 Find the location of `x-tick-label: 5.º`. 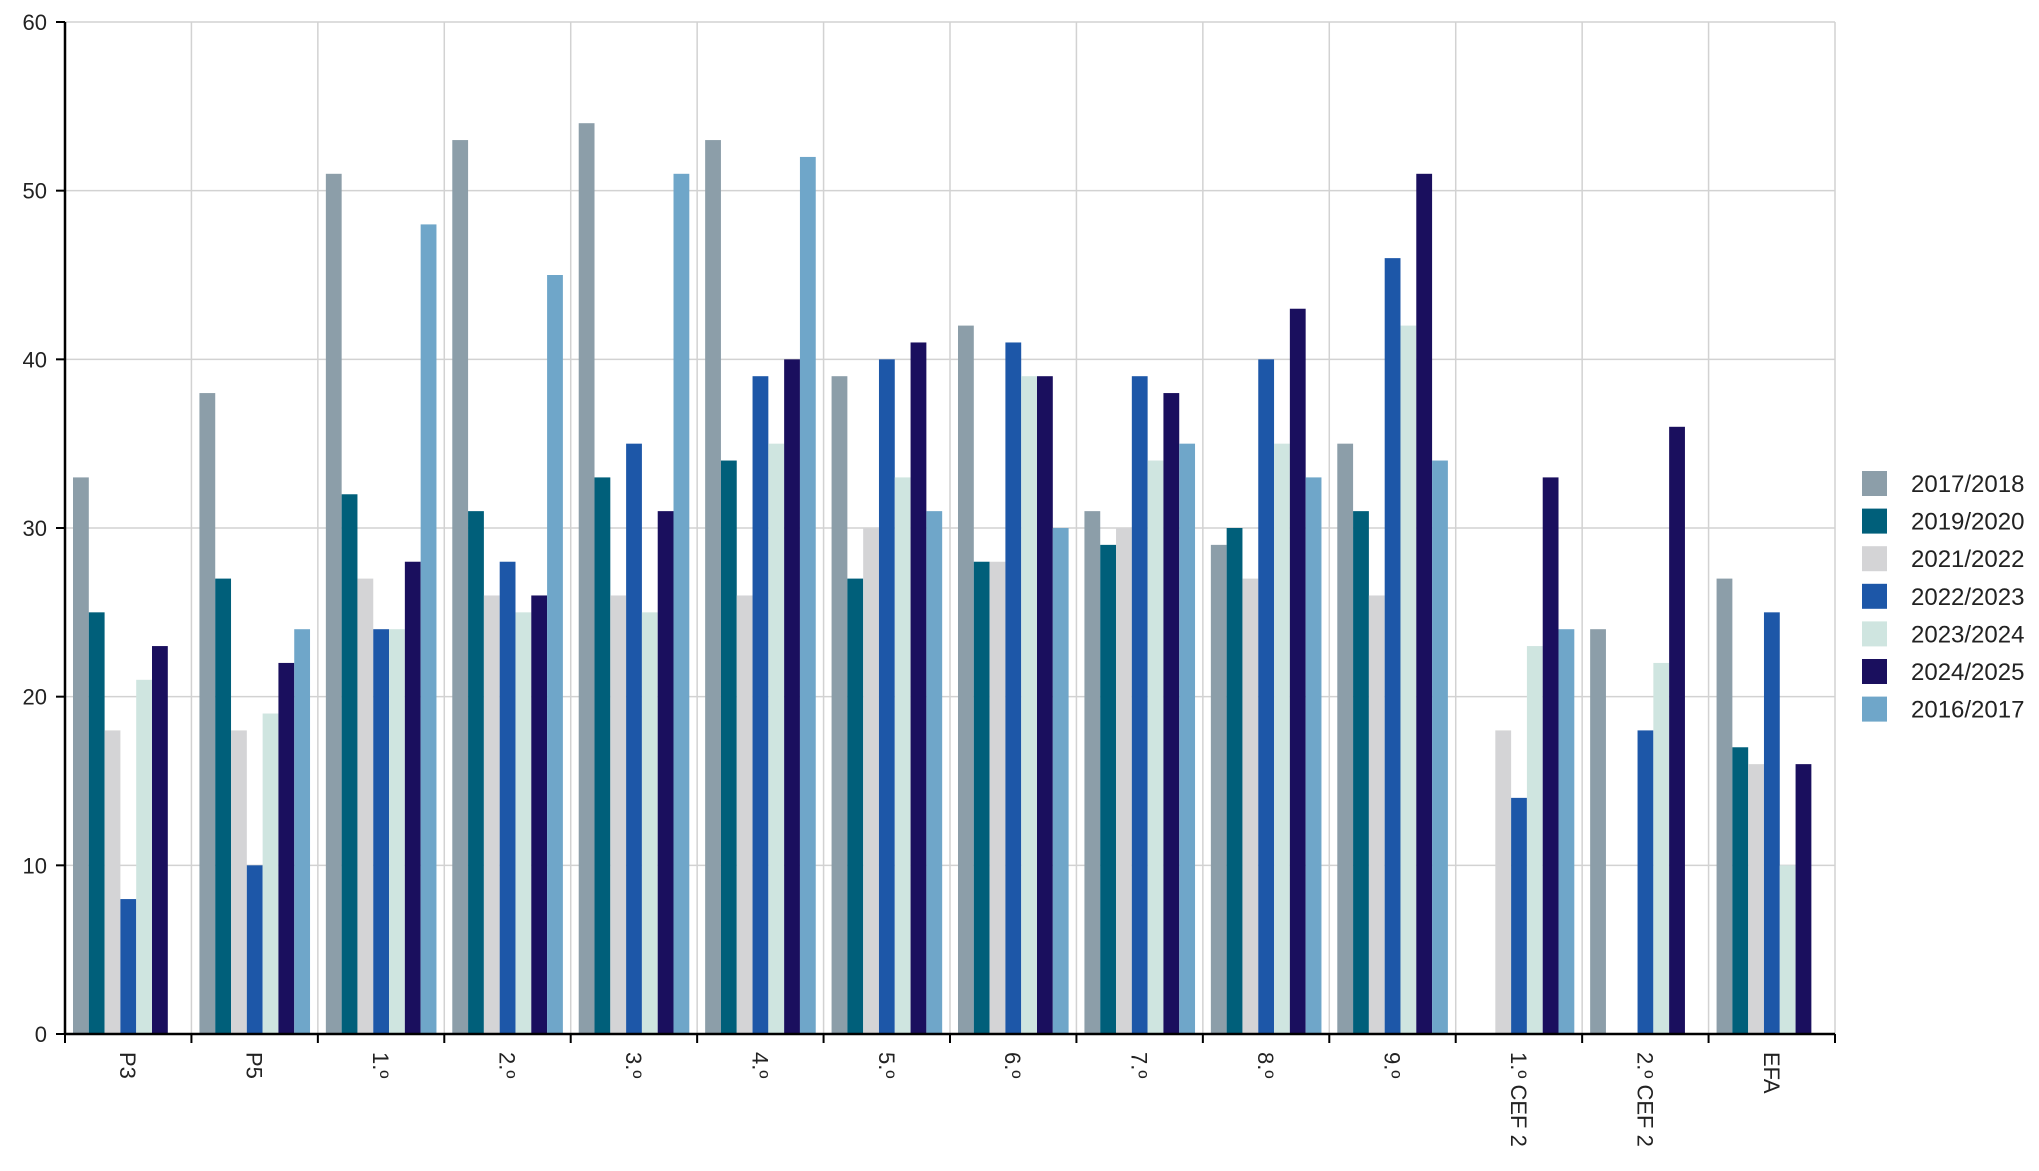

x-tick-label: 5.º is located at coordinates (886, 1065).